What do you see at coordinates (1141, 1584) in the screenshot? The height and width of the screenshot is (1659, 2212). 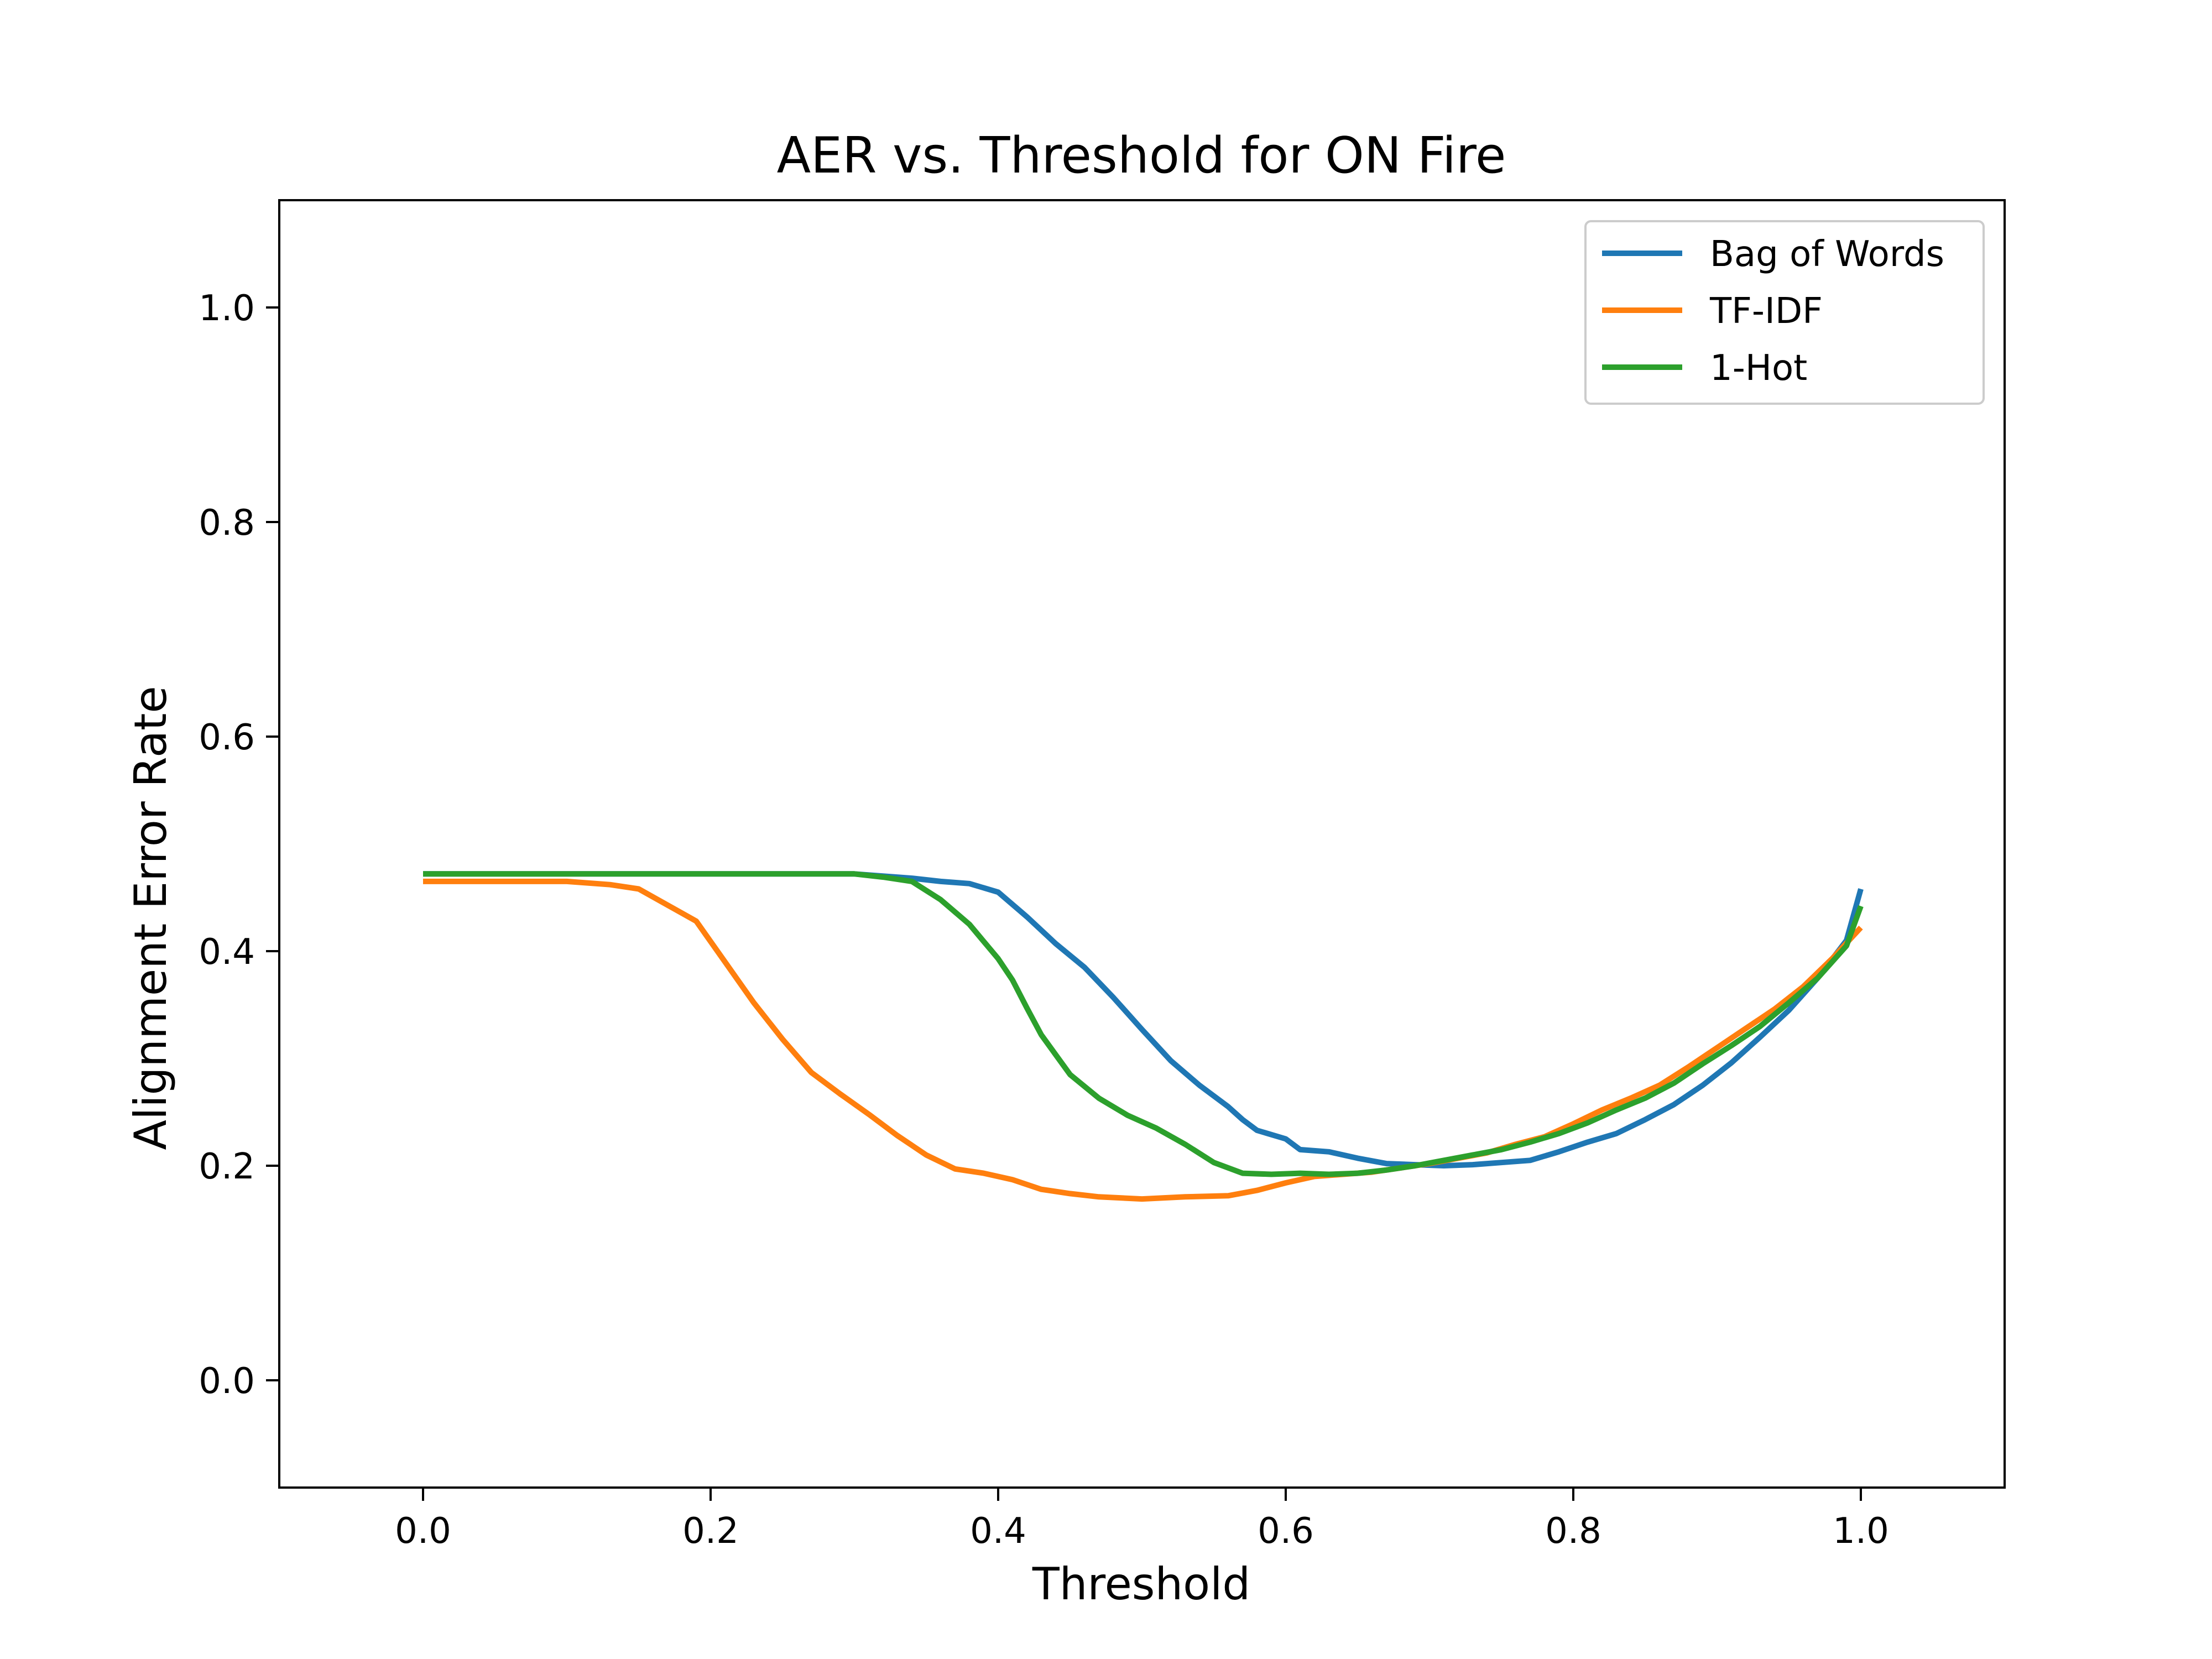 I see `x-axis-label: Threshold` at bounding box center [1141, 1584].